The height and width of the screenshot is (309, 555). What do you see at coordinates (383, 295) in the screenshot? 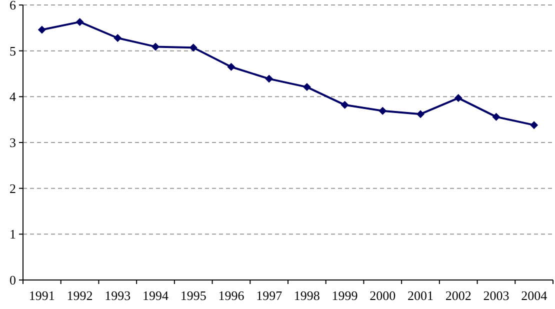
I see `x-tick-label: 2000` at bounding box center [383, 295].